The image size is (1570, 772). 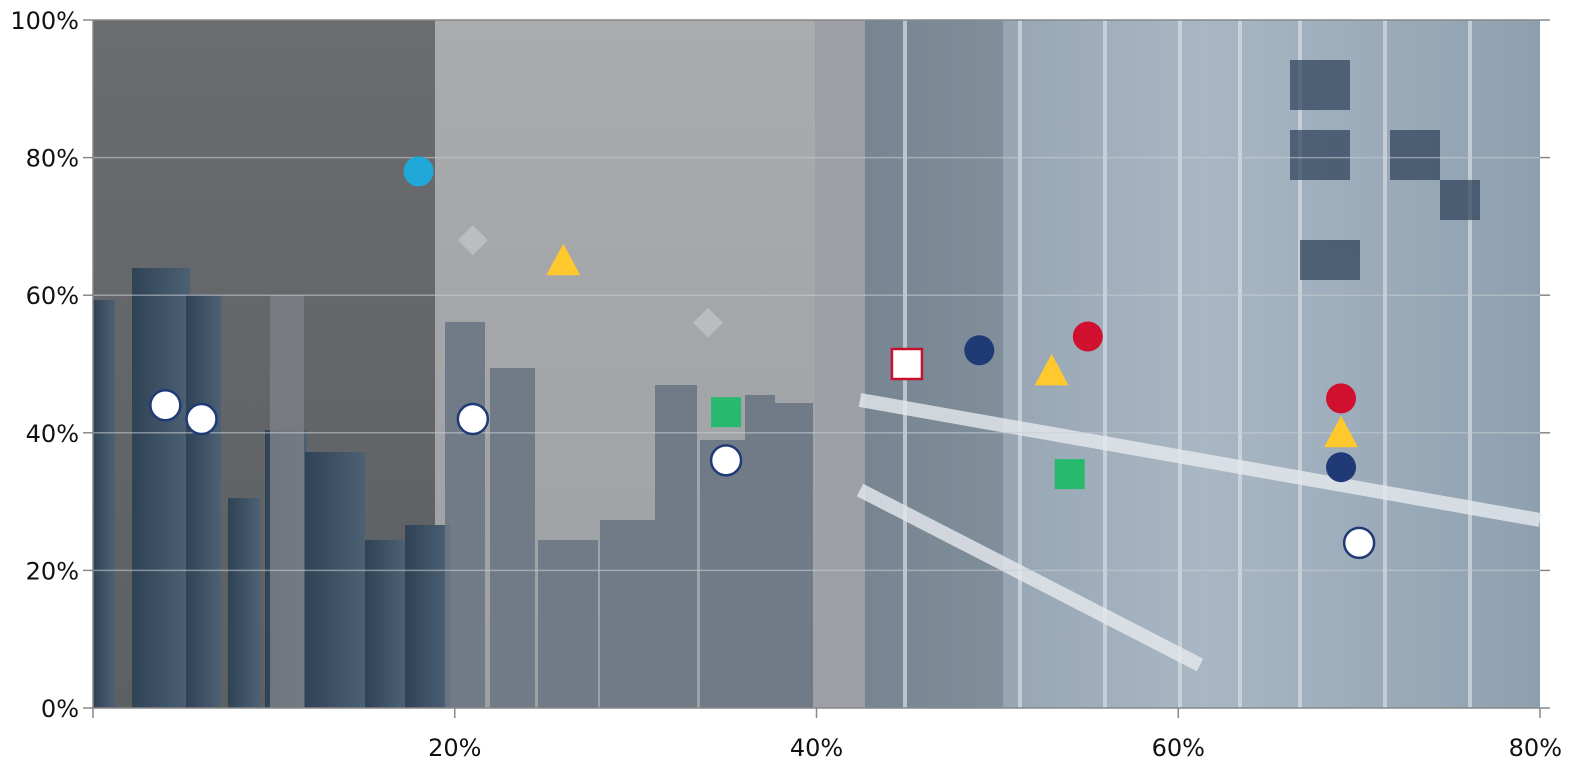 I want to click on bg-column, so click(x=840, y=364).